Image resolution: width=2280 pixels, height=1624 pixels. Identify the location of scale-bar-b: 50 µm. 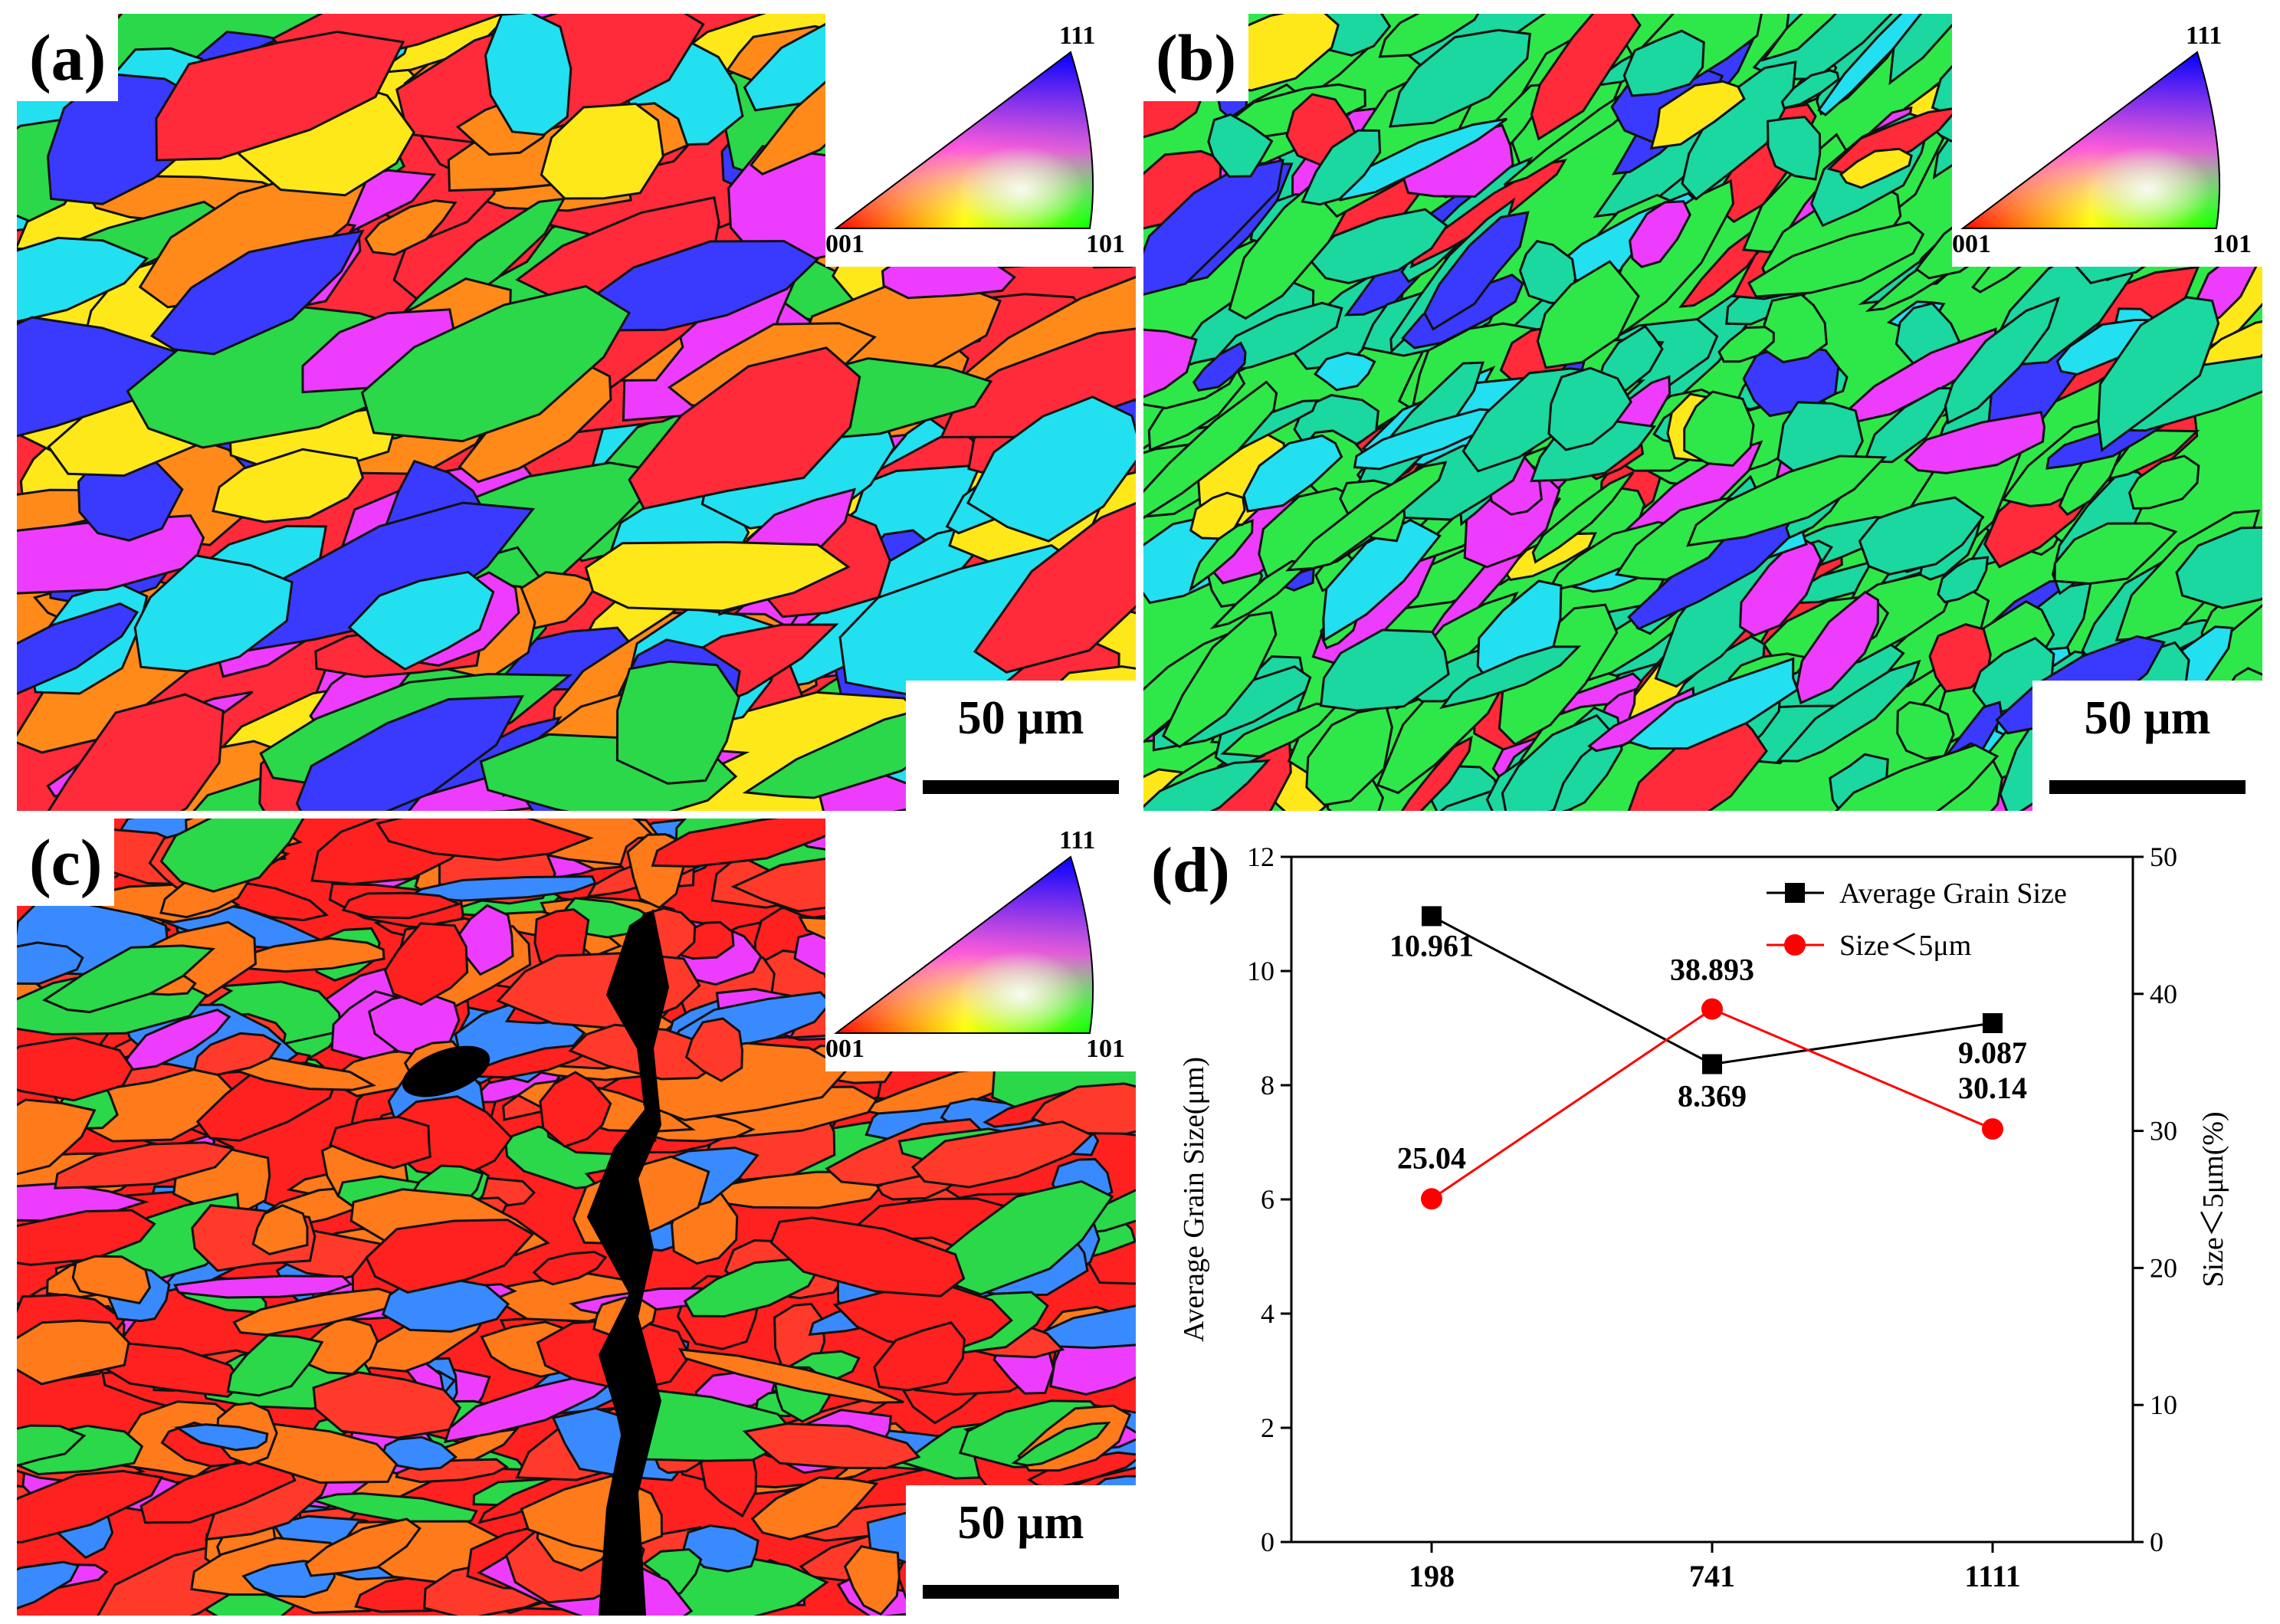
(2147, 746).